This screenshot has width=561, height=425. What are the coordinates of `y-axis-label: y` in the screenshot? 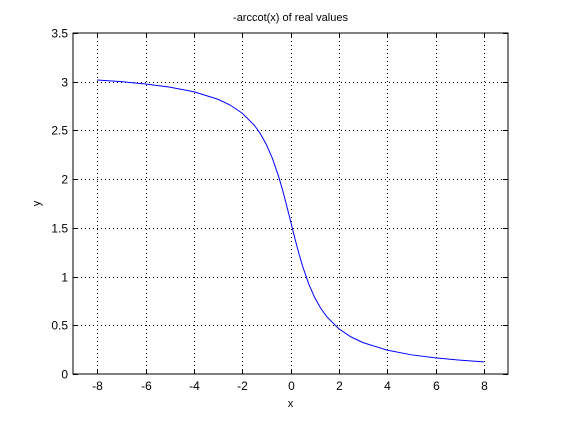 It's located at (37, 203).